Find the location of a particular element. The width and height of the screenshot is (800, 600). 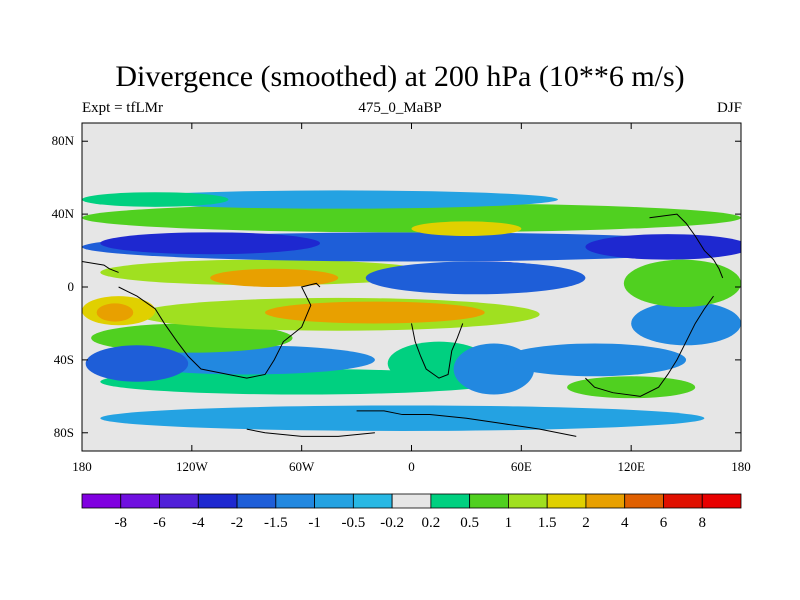

colorbar-label: -4 is located at coordinates (198, 523).